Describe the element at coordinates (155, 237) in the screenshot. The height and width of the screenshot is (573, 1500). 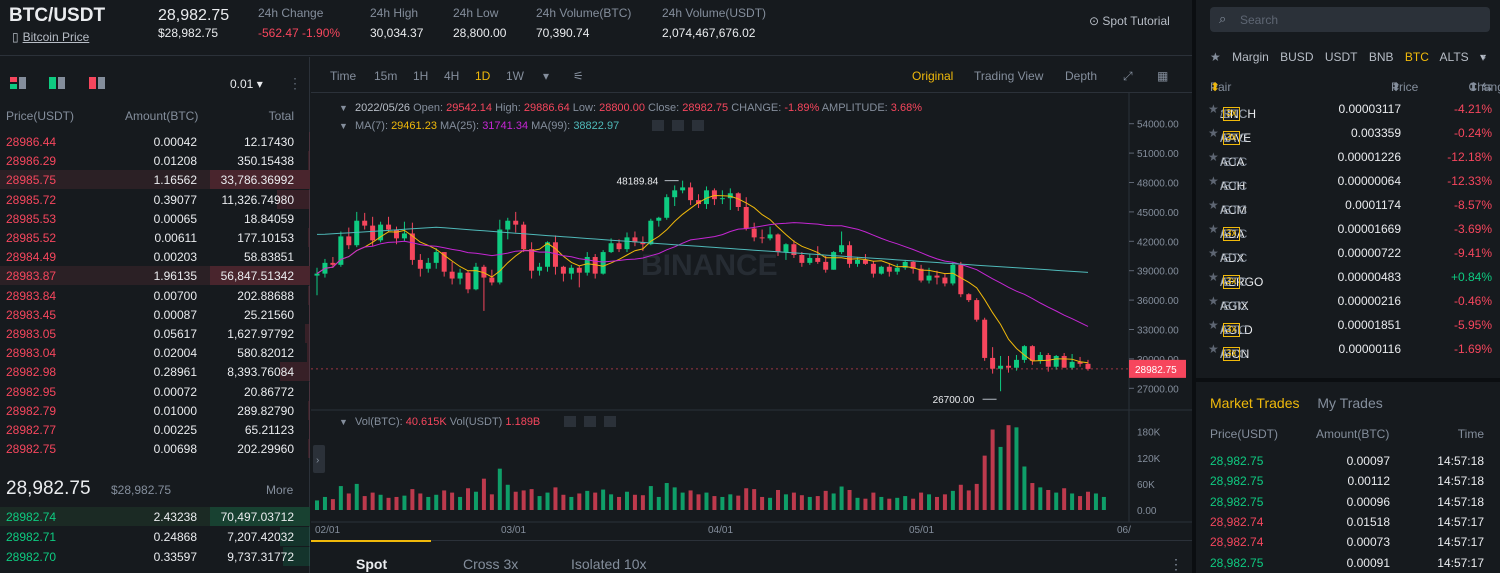
I see `ask-row: 28985.52 0.00611 177.10153` at that location.